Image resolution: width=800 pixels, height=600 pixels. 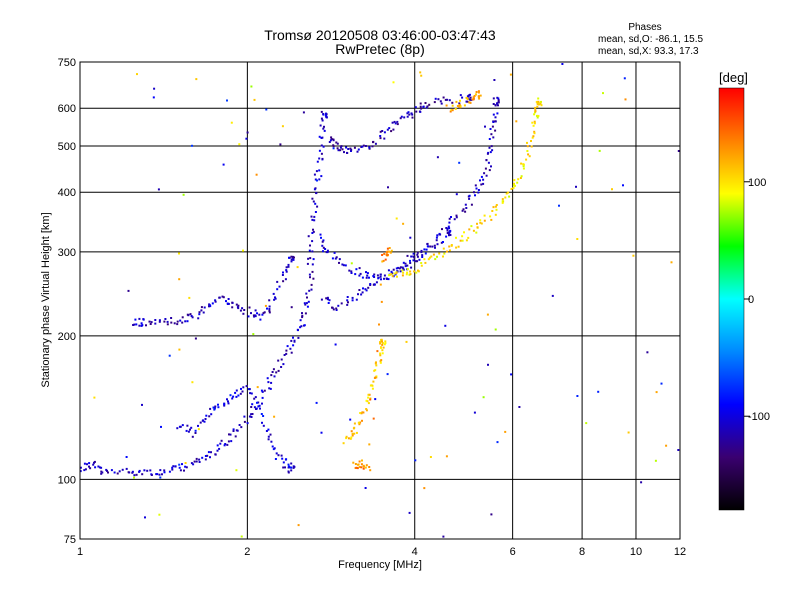 What do you see at coordinates (757, 300) in the screenshot?
I see `colorbar-ticks: 100 0 -100` at bounding box center [757, 300].